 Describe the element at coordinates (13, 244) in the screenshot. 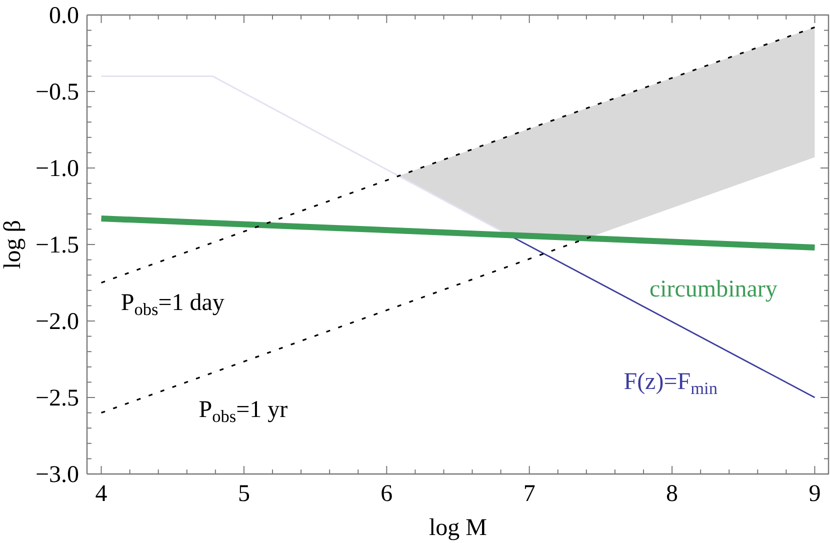

I see `y-axis-title: log β` at that location.